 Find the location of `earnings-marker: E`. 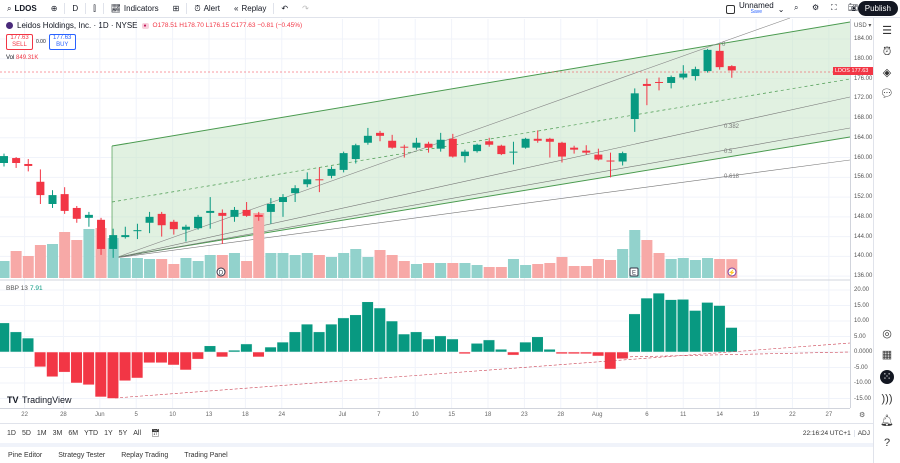

earnings-marker: E is located at coordinates (634, 272).